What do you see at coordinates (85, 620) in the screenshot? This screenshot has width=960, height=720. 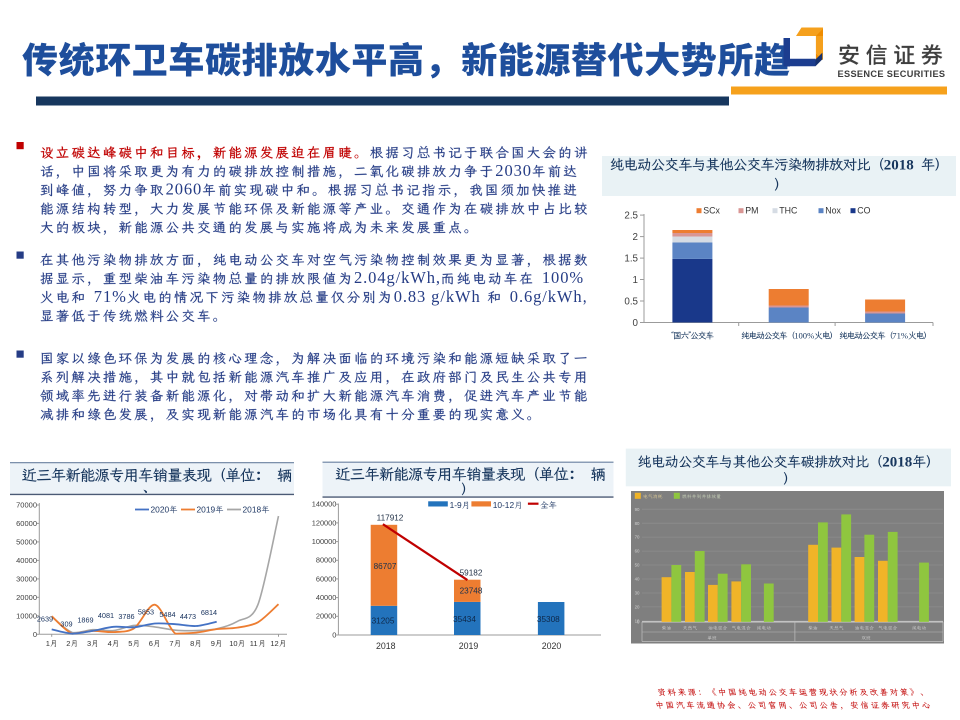 I see `svg-text: 1869` at bounding box center [85, 620].